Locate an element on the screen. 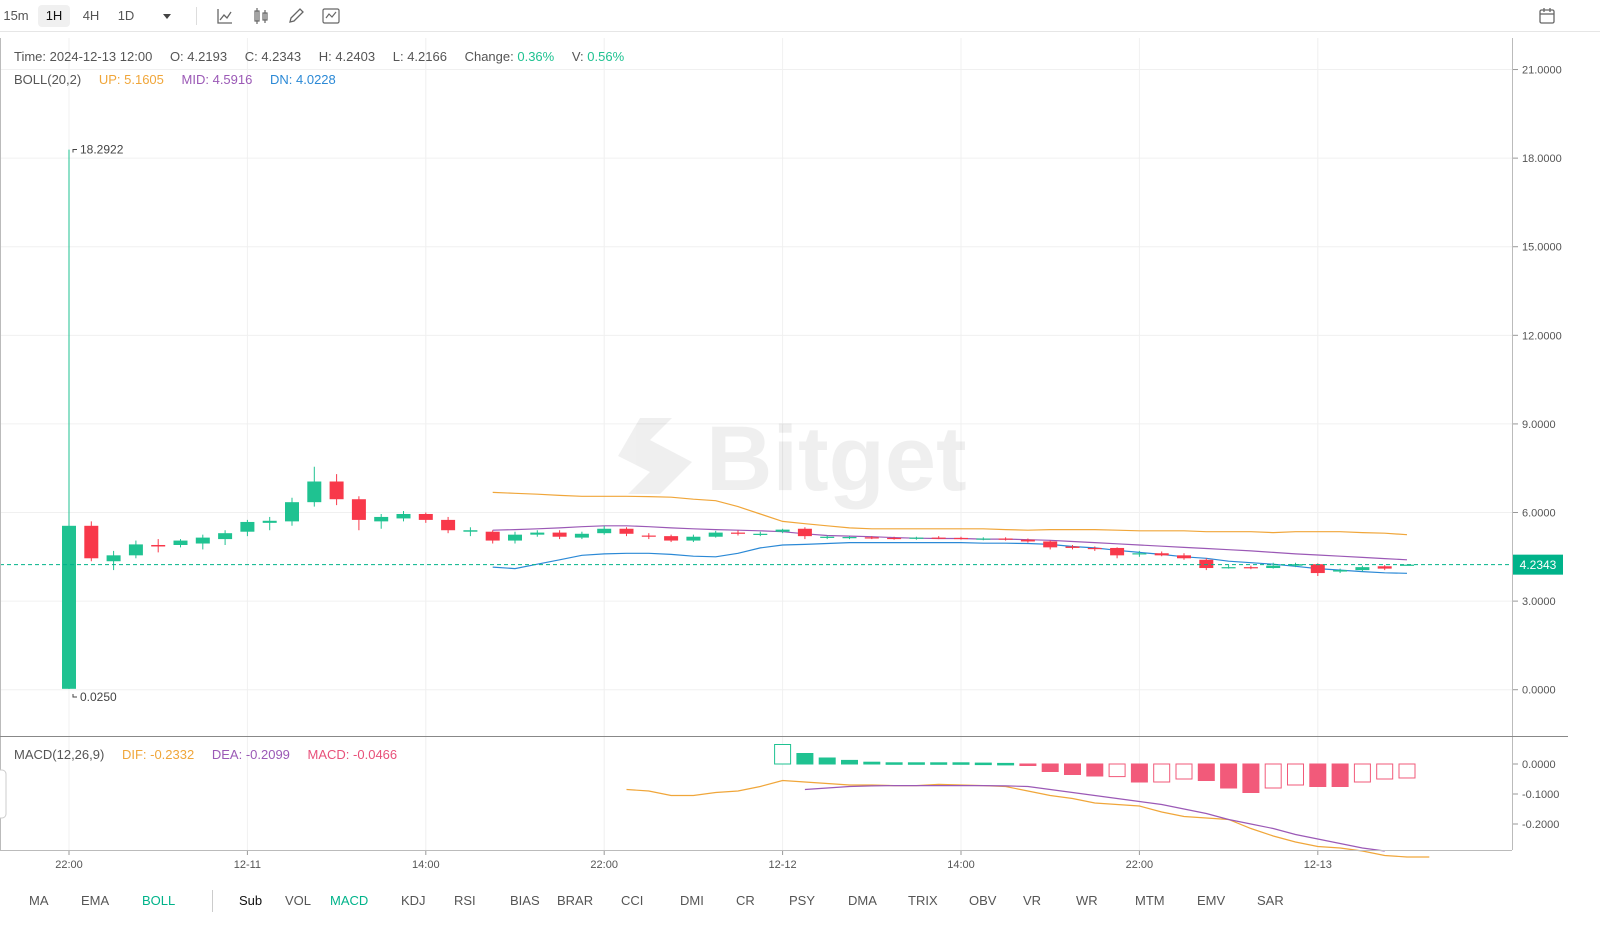 The height and width of the screenshot is (941, 1600). interval-1d: 1D is located at coordinates (126, 15).